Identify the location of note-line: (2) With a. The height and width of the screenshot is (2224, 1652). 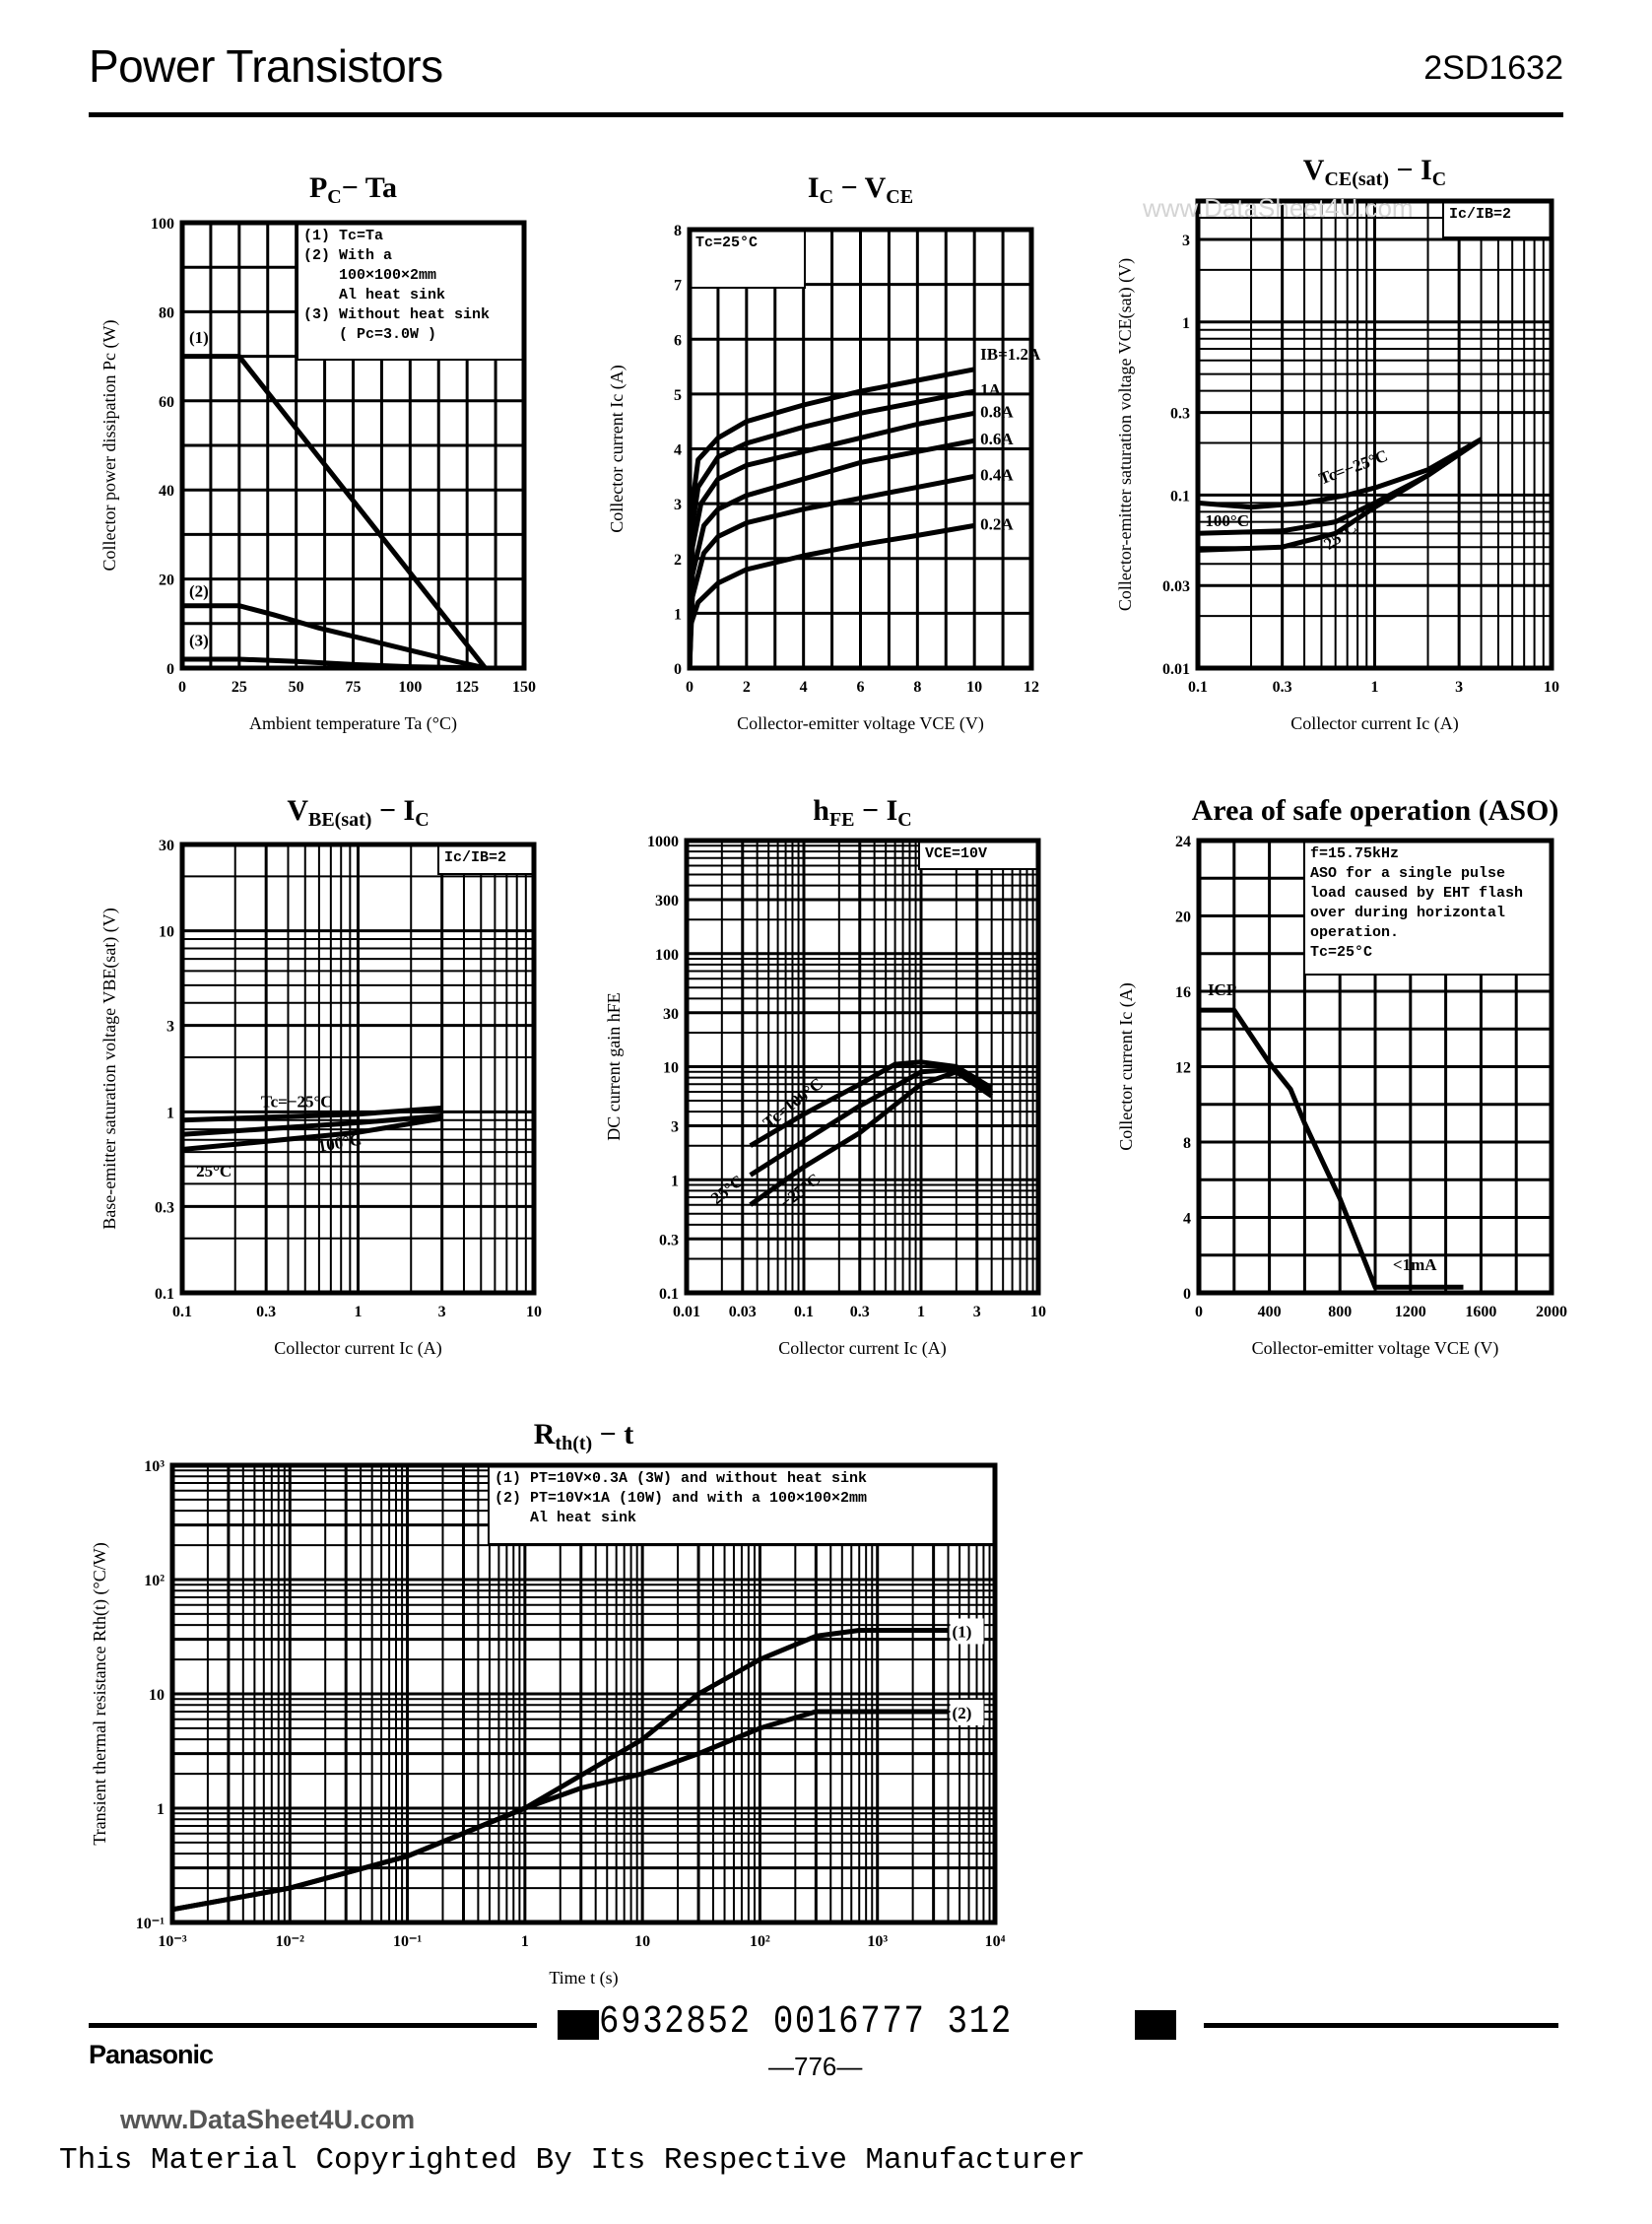
(347, 255).